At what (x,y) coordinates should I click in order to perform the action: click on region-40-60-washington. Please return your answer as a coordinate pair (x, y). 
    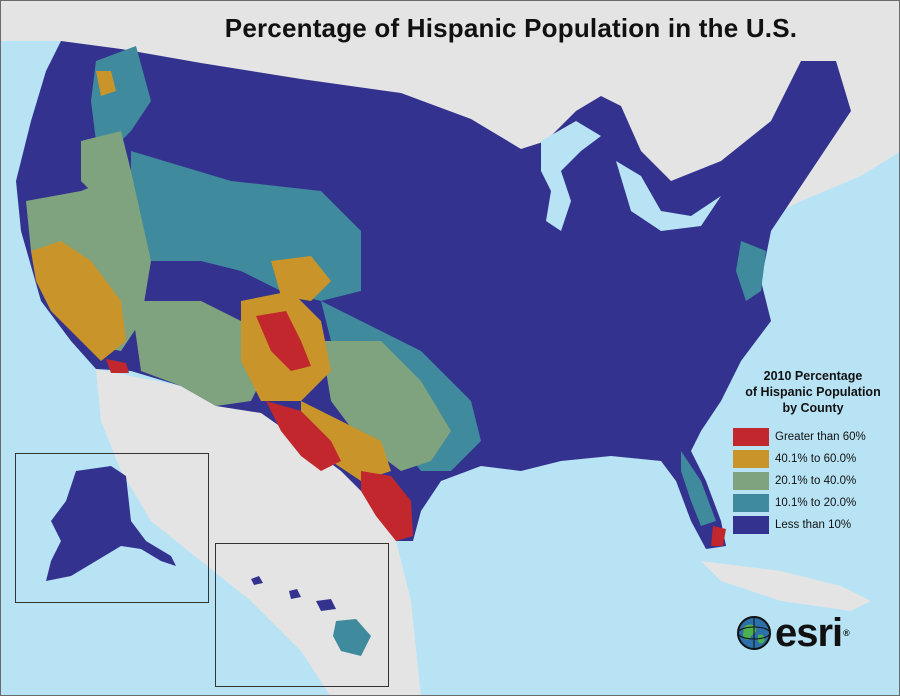
    Looking at the image, I should click on (106, 83).